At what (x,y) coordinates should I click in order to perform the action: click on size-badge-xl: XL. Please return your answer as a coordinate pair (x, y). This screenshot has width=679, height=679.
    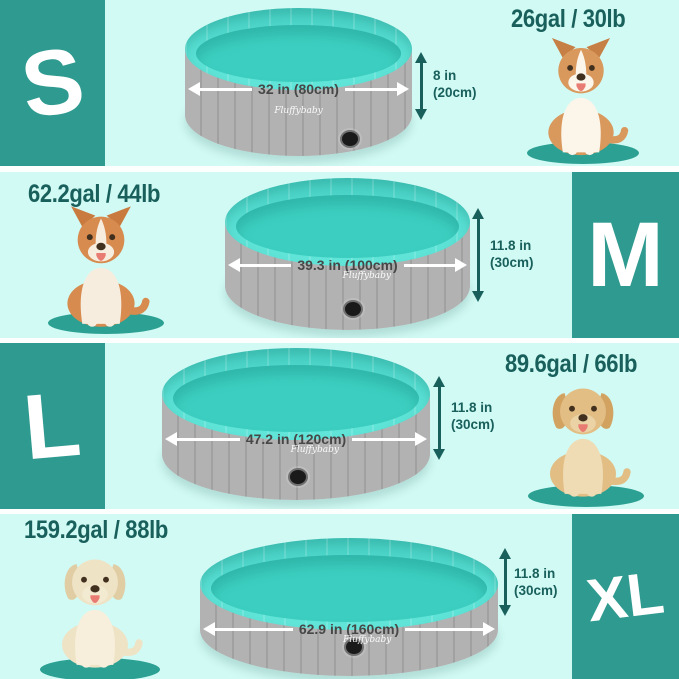
    Looking at the image, I should click on (625, 596).